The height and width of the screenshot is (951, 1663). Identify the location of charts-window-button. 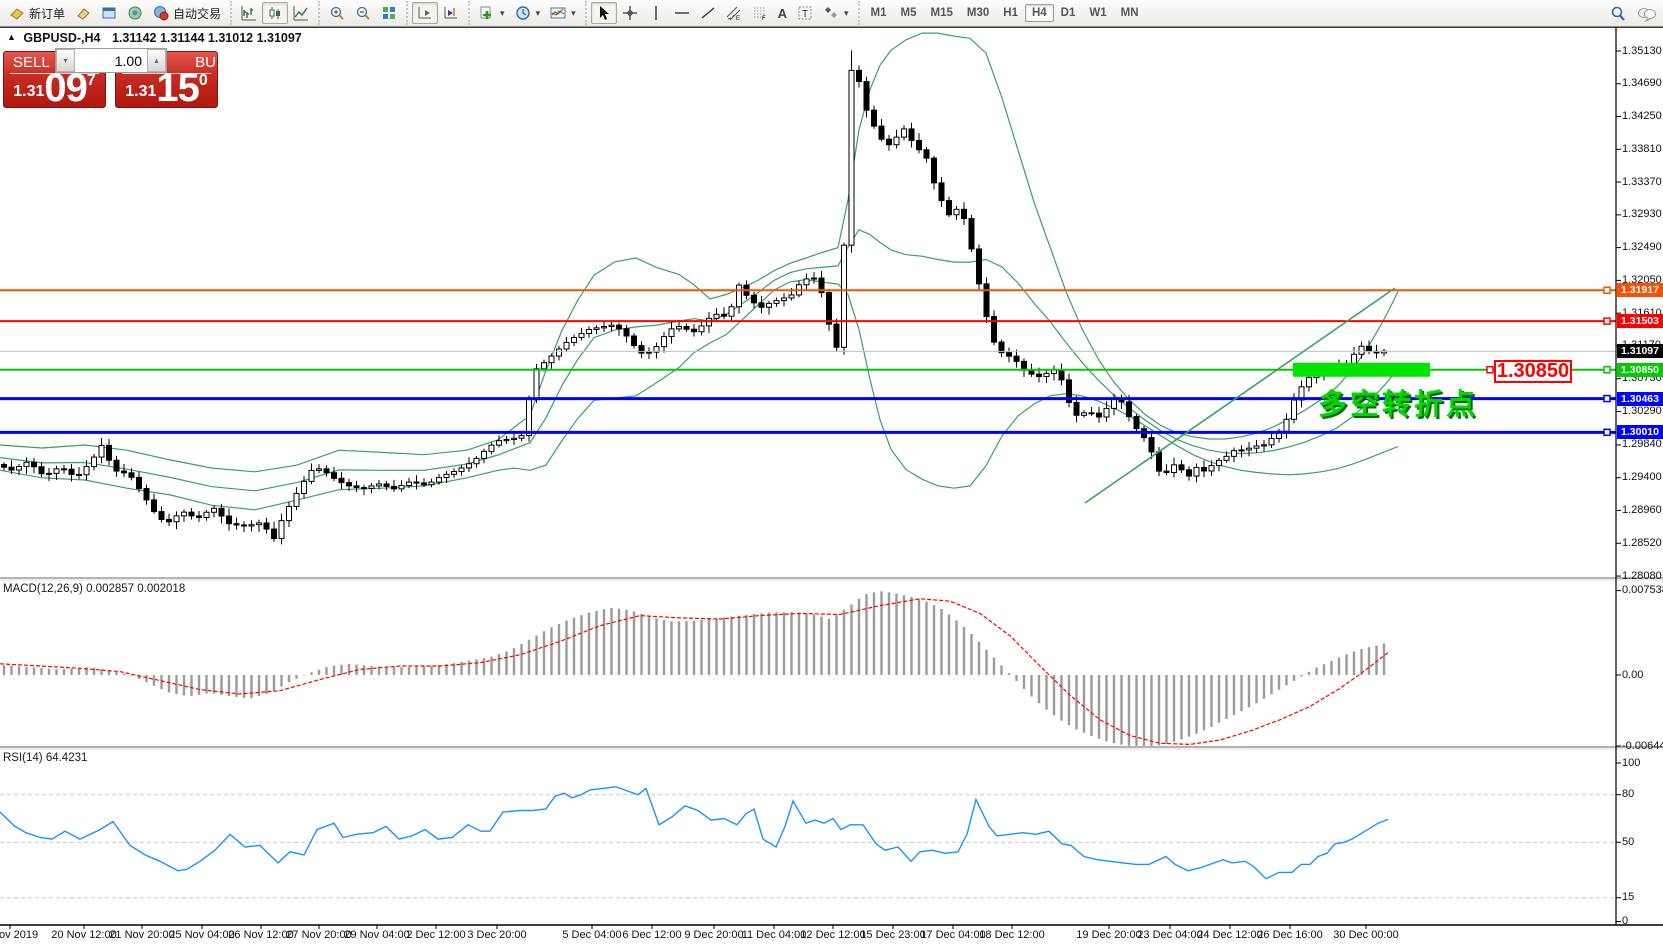
(109, 13).